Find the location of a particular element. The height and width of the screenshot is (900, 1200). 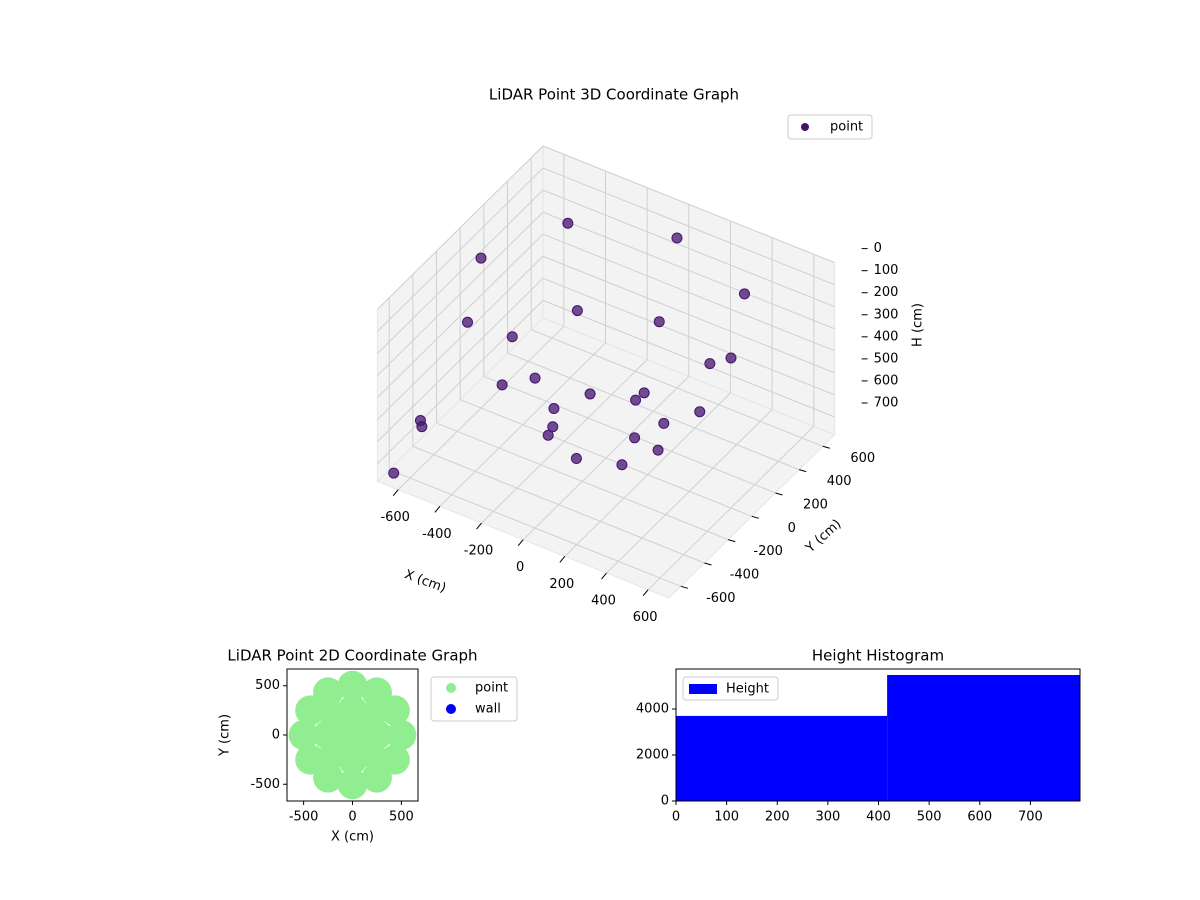

z-tick-label: 100 is located at coordinates (886, 270).